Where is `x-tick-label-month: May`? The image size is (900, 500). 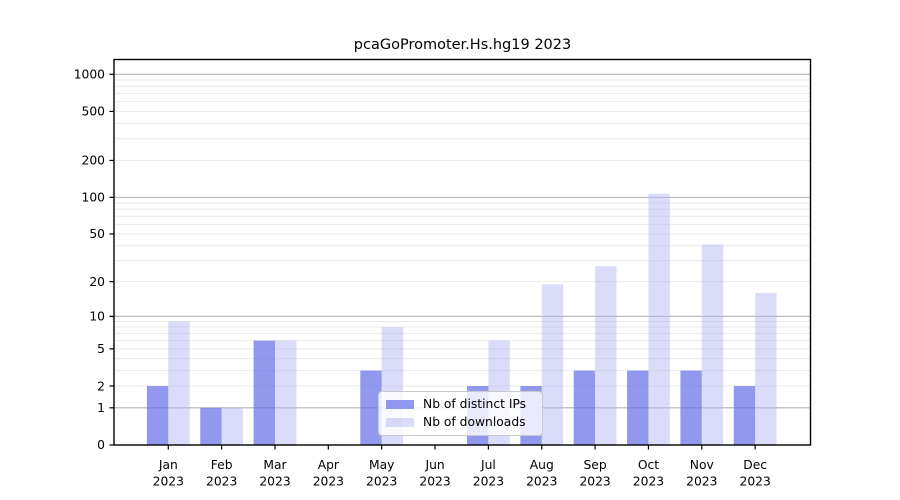
x-tick-label-month: May is located at coordinates (381, 465).